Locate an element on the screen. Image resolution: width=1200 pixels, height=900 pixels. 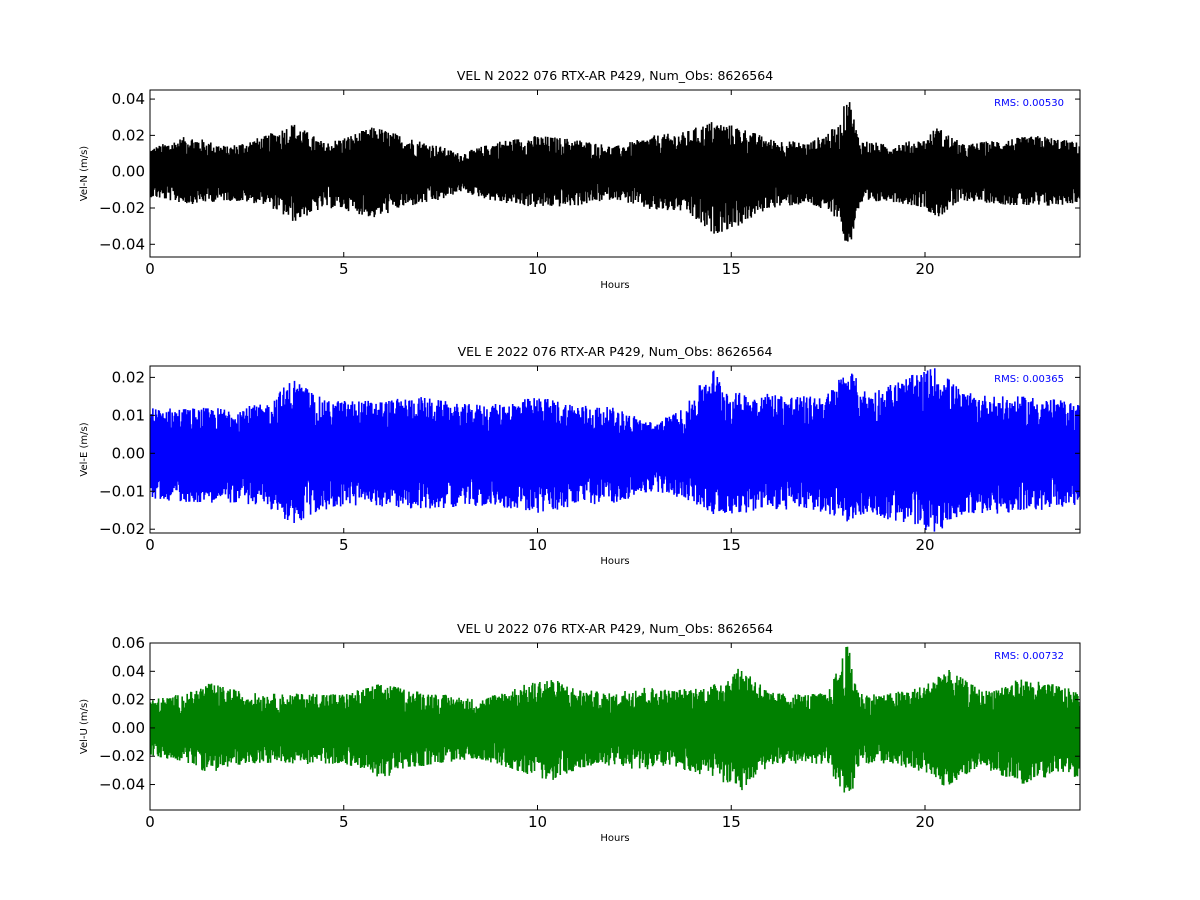
y-axis-label: Vel-U (m/s) is located at coordinates (84, 726).